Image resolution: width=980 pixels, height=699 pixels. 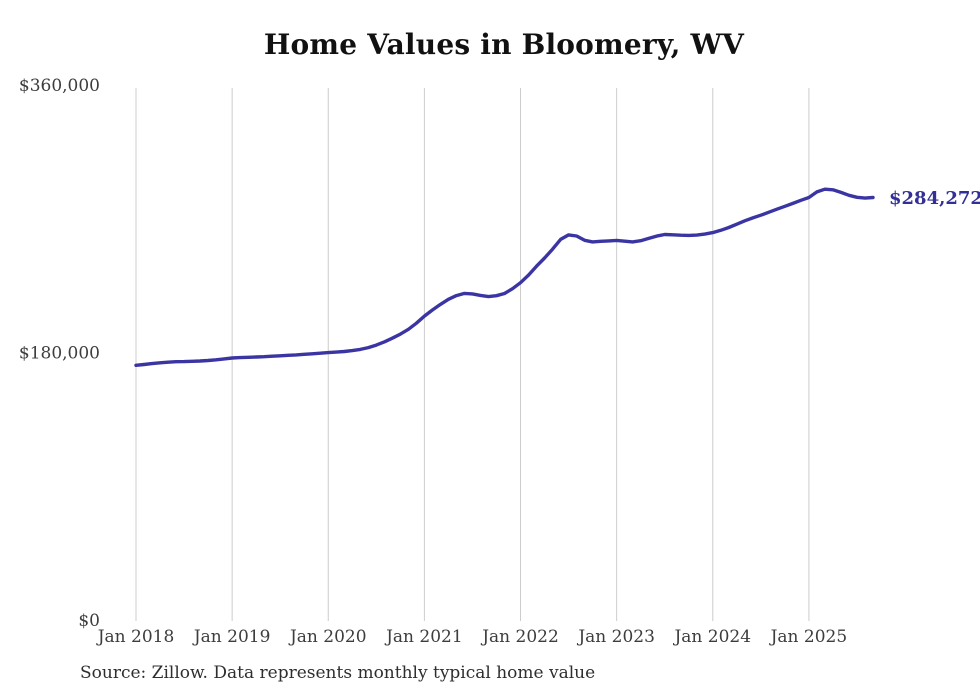 What do you see at coordinates (615, 637) in the screenshot?
I see `x-tick-label: Jan 2023` at bounding box center [615, 637].